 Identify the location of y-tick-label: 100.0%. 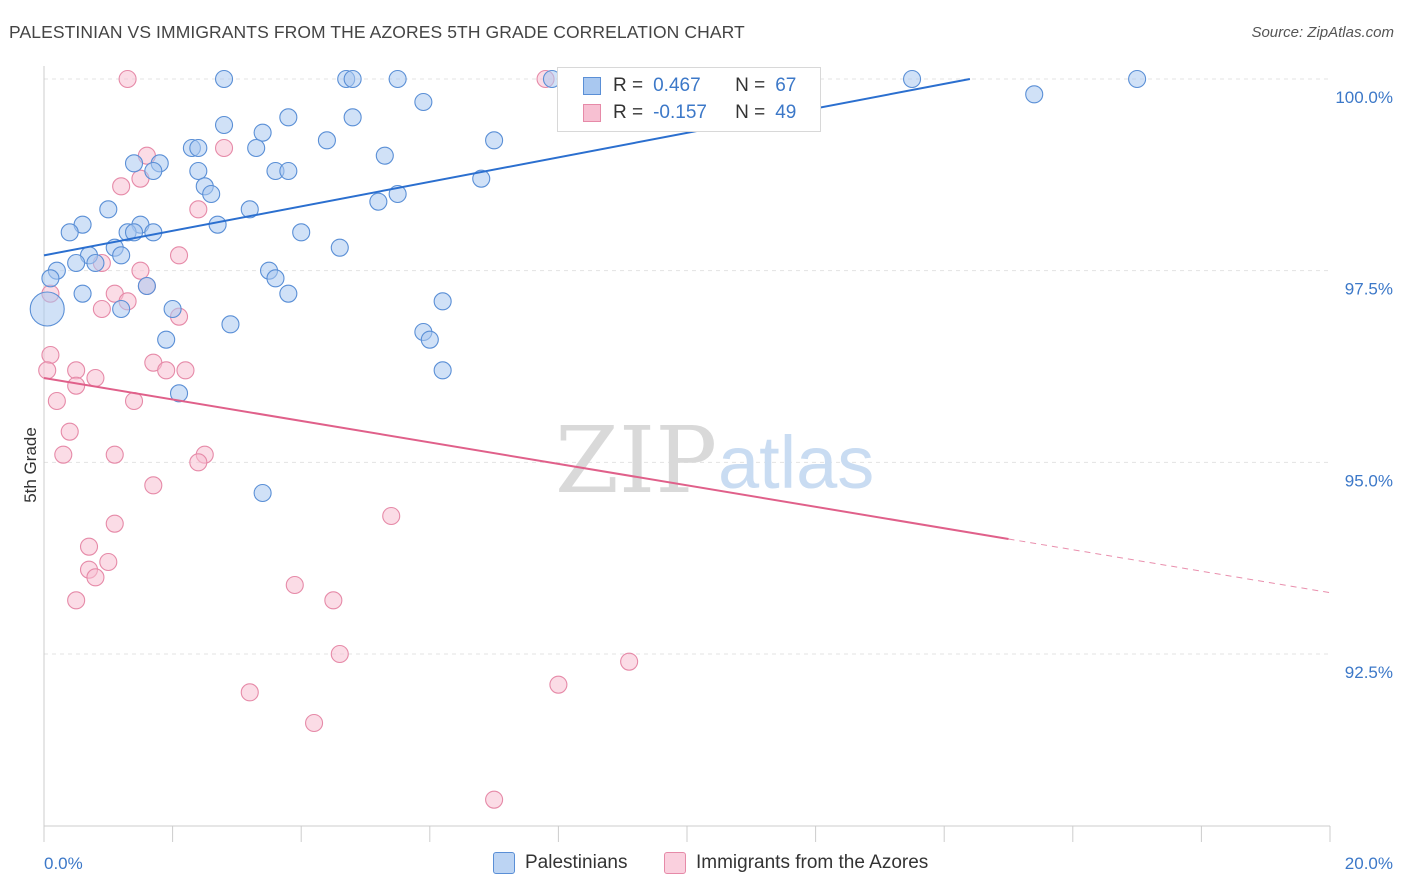
(1364, 97).